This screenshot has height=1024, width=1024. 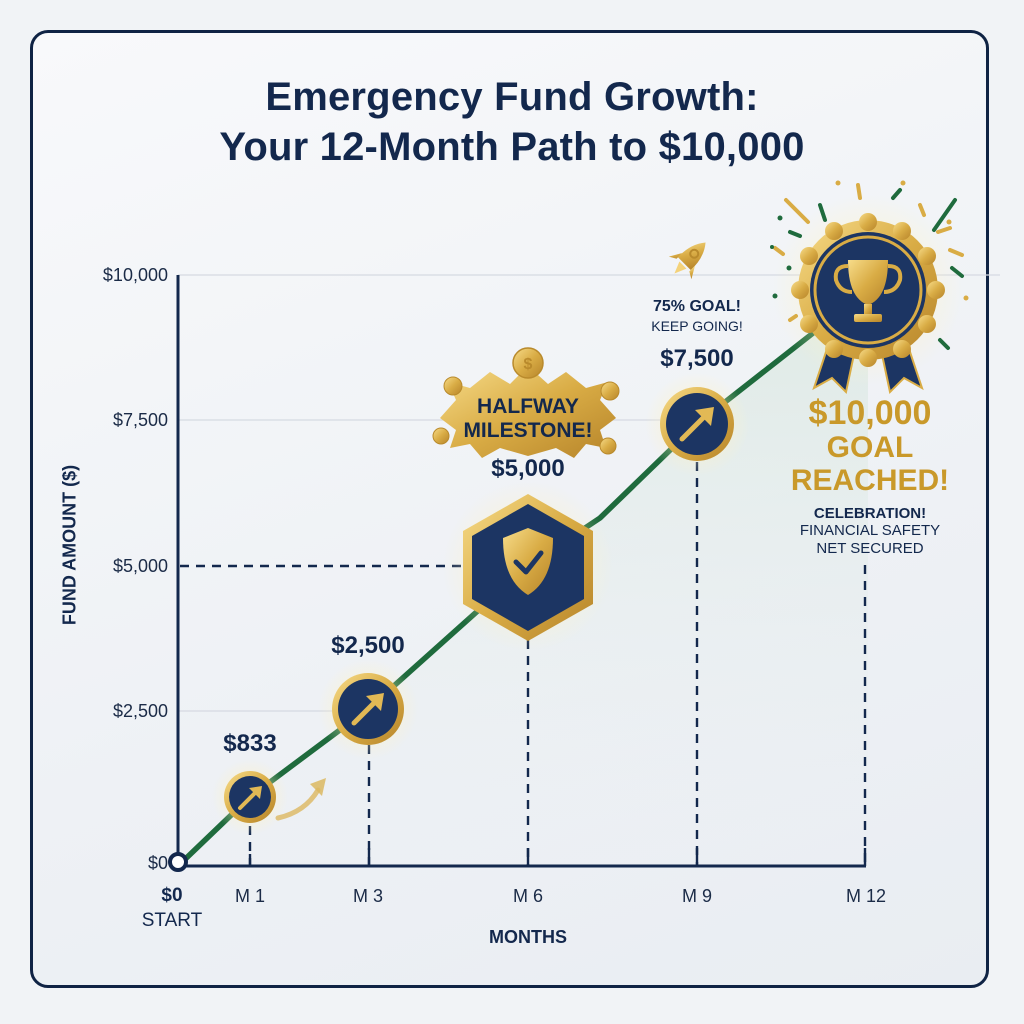 What do you see at coordinates (868, 291) in the screenshot?
I see `trophy-icon` at bounding box center [868, 291].